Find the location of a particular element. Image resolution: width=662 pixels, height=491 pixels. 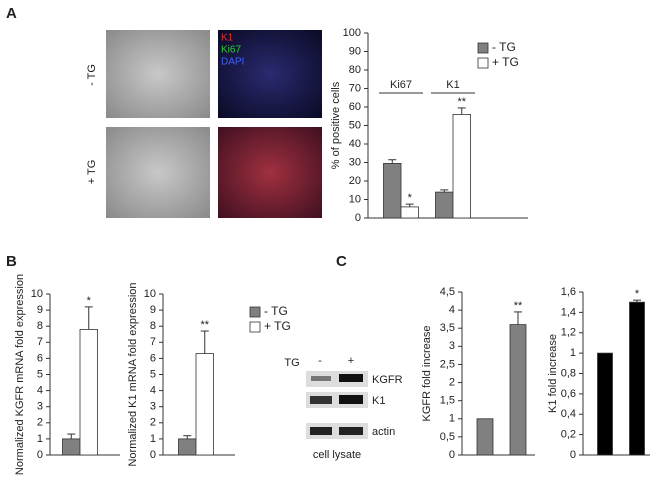

panel-label: A is located at coordinates (11, 13).